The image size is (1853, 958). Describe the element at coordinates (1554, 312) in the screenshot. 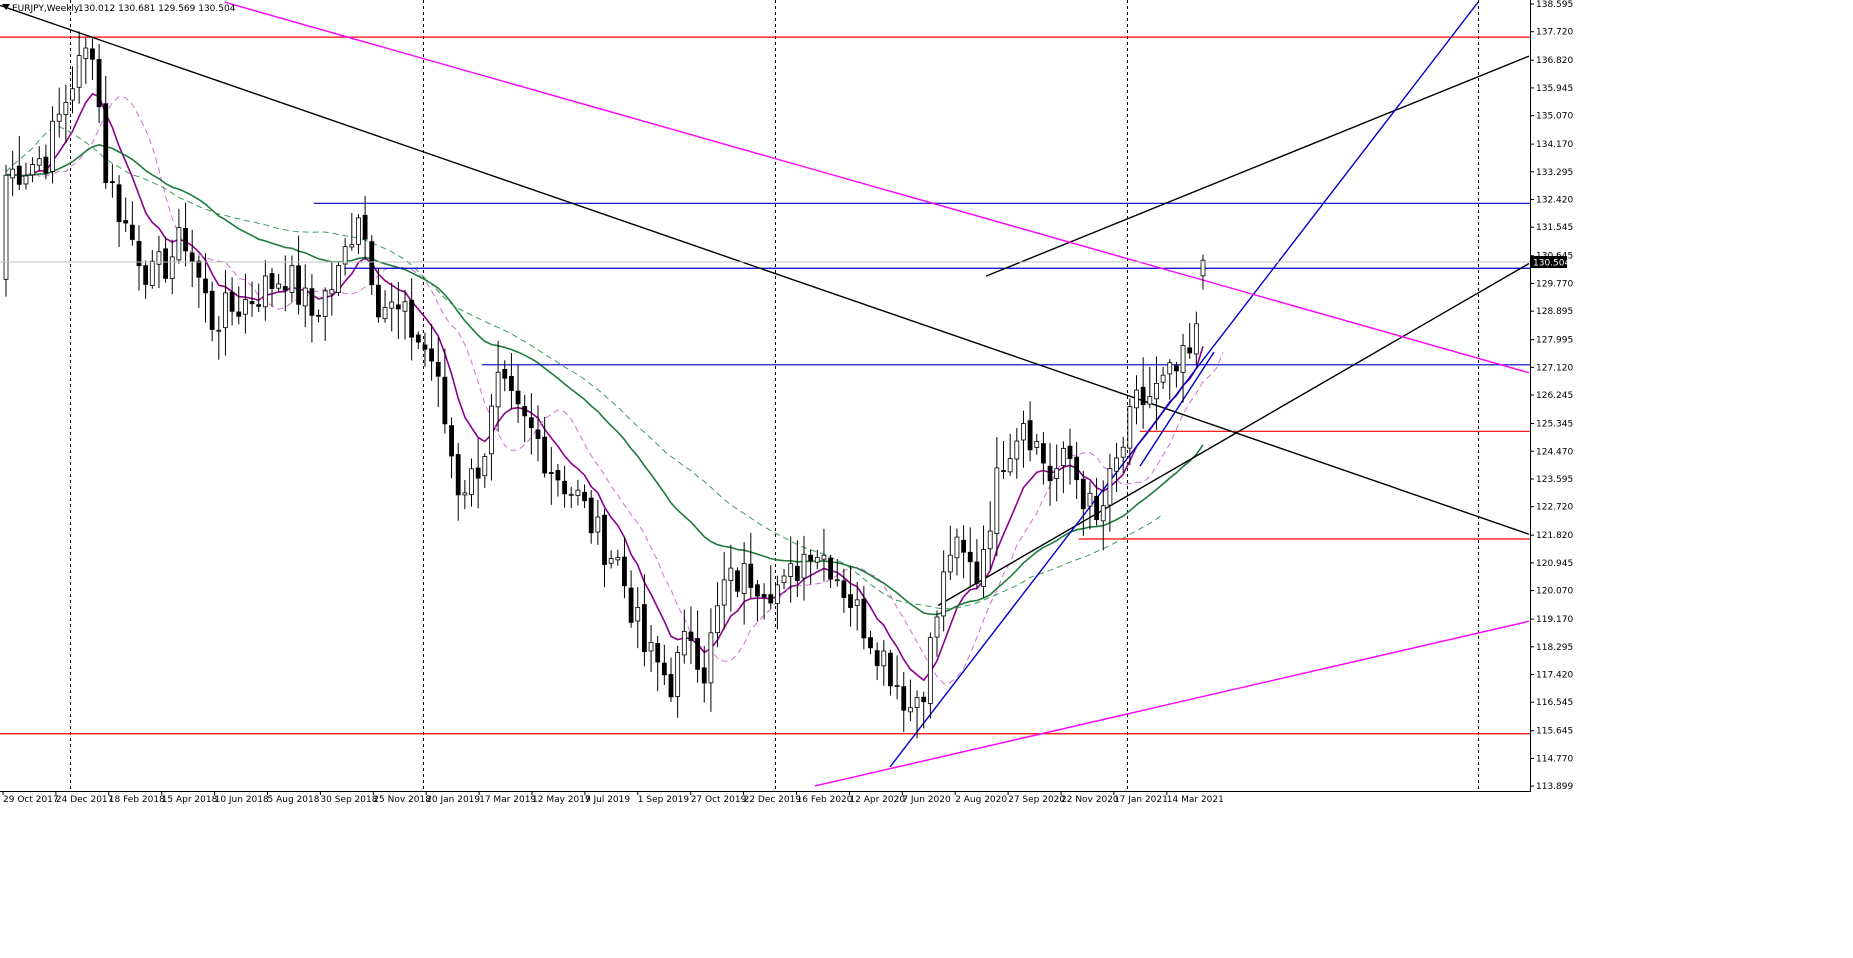

I see `y-tick-label: 128.895` at that location.